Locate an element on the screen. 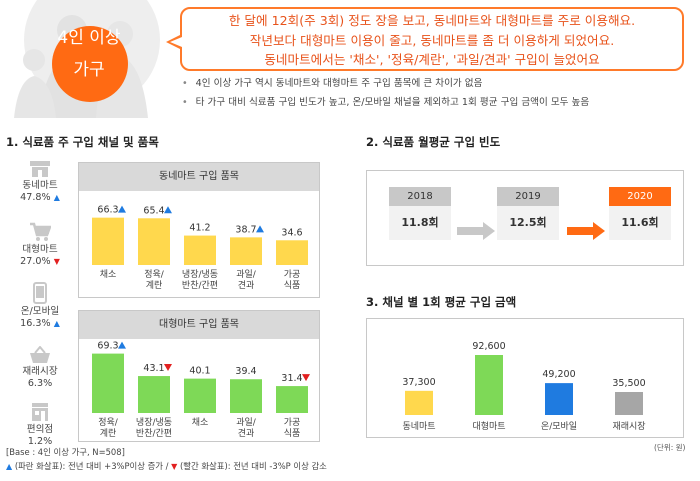  frequency-panel: 2018 11.8회 2019 12.5회 2020 11.6회 is located at coordinates (525, 218).